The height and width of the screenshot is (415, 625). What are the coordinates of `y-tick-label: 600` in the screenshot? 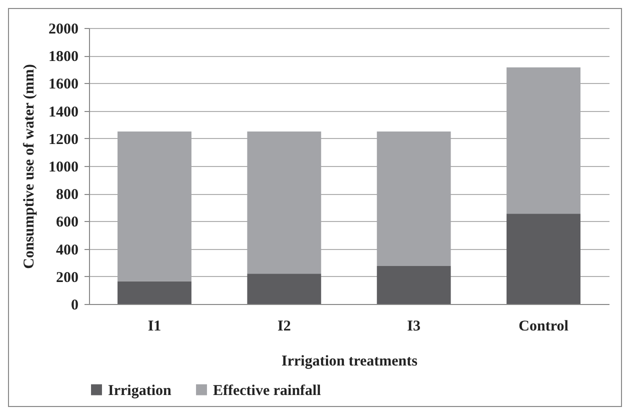 It's located at (67, 222).